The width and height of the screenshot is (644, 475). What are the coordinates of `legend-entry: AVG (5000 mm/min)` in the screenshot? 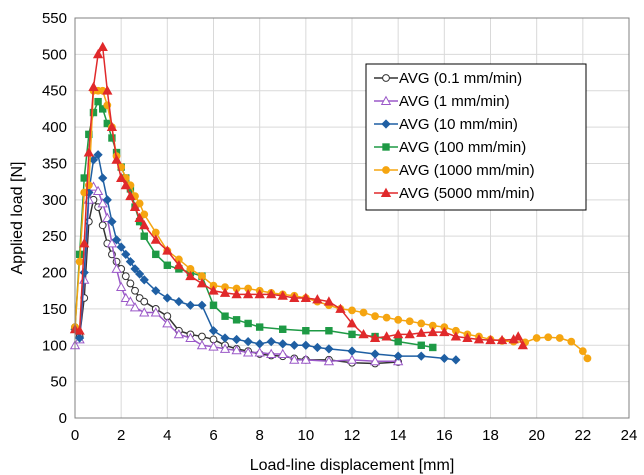 It's located at (454, 193).